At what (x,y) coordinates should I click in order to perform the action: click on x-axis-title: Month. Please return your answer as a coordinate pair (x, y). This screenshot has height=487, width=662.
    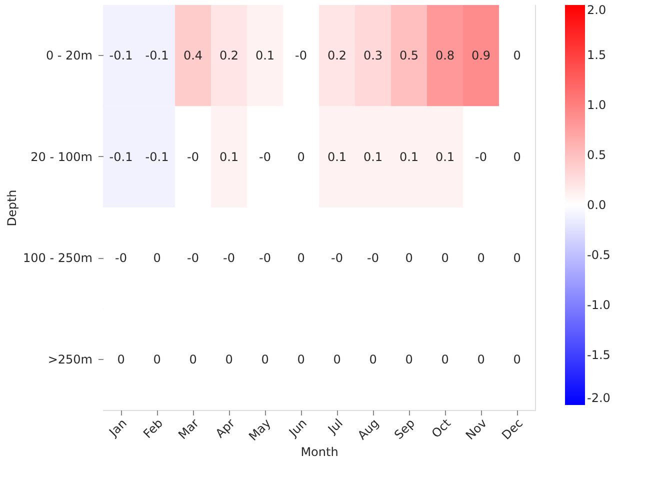
    Looking at the image, I should click on (319, 451).